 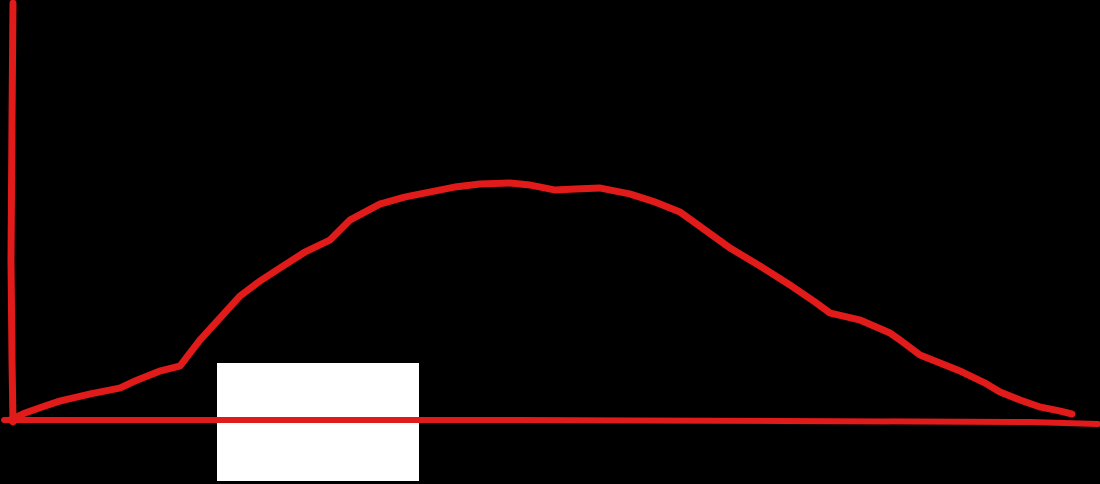 What do you see at coordinates (12, 213) in the screenshot?
I see `y-axis-line` at bounding box center [12, 213].